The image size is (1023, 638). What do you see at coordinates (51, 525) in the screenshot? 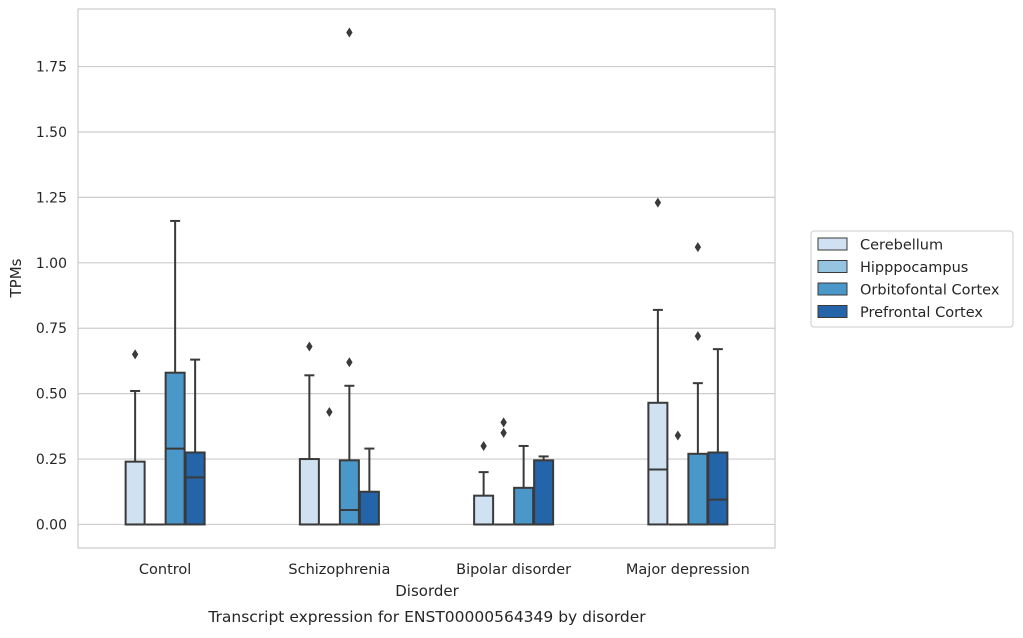
I see `y-tick-label: 0.00` at bounding box center [51, 525].